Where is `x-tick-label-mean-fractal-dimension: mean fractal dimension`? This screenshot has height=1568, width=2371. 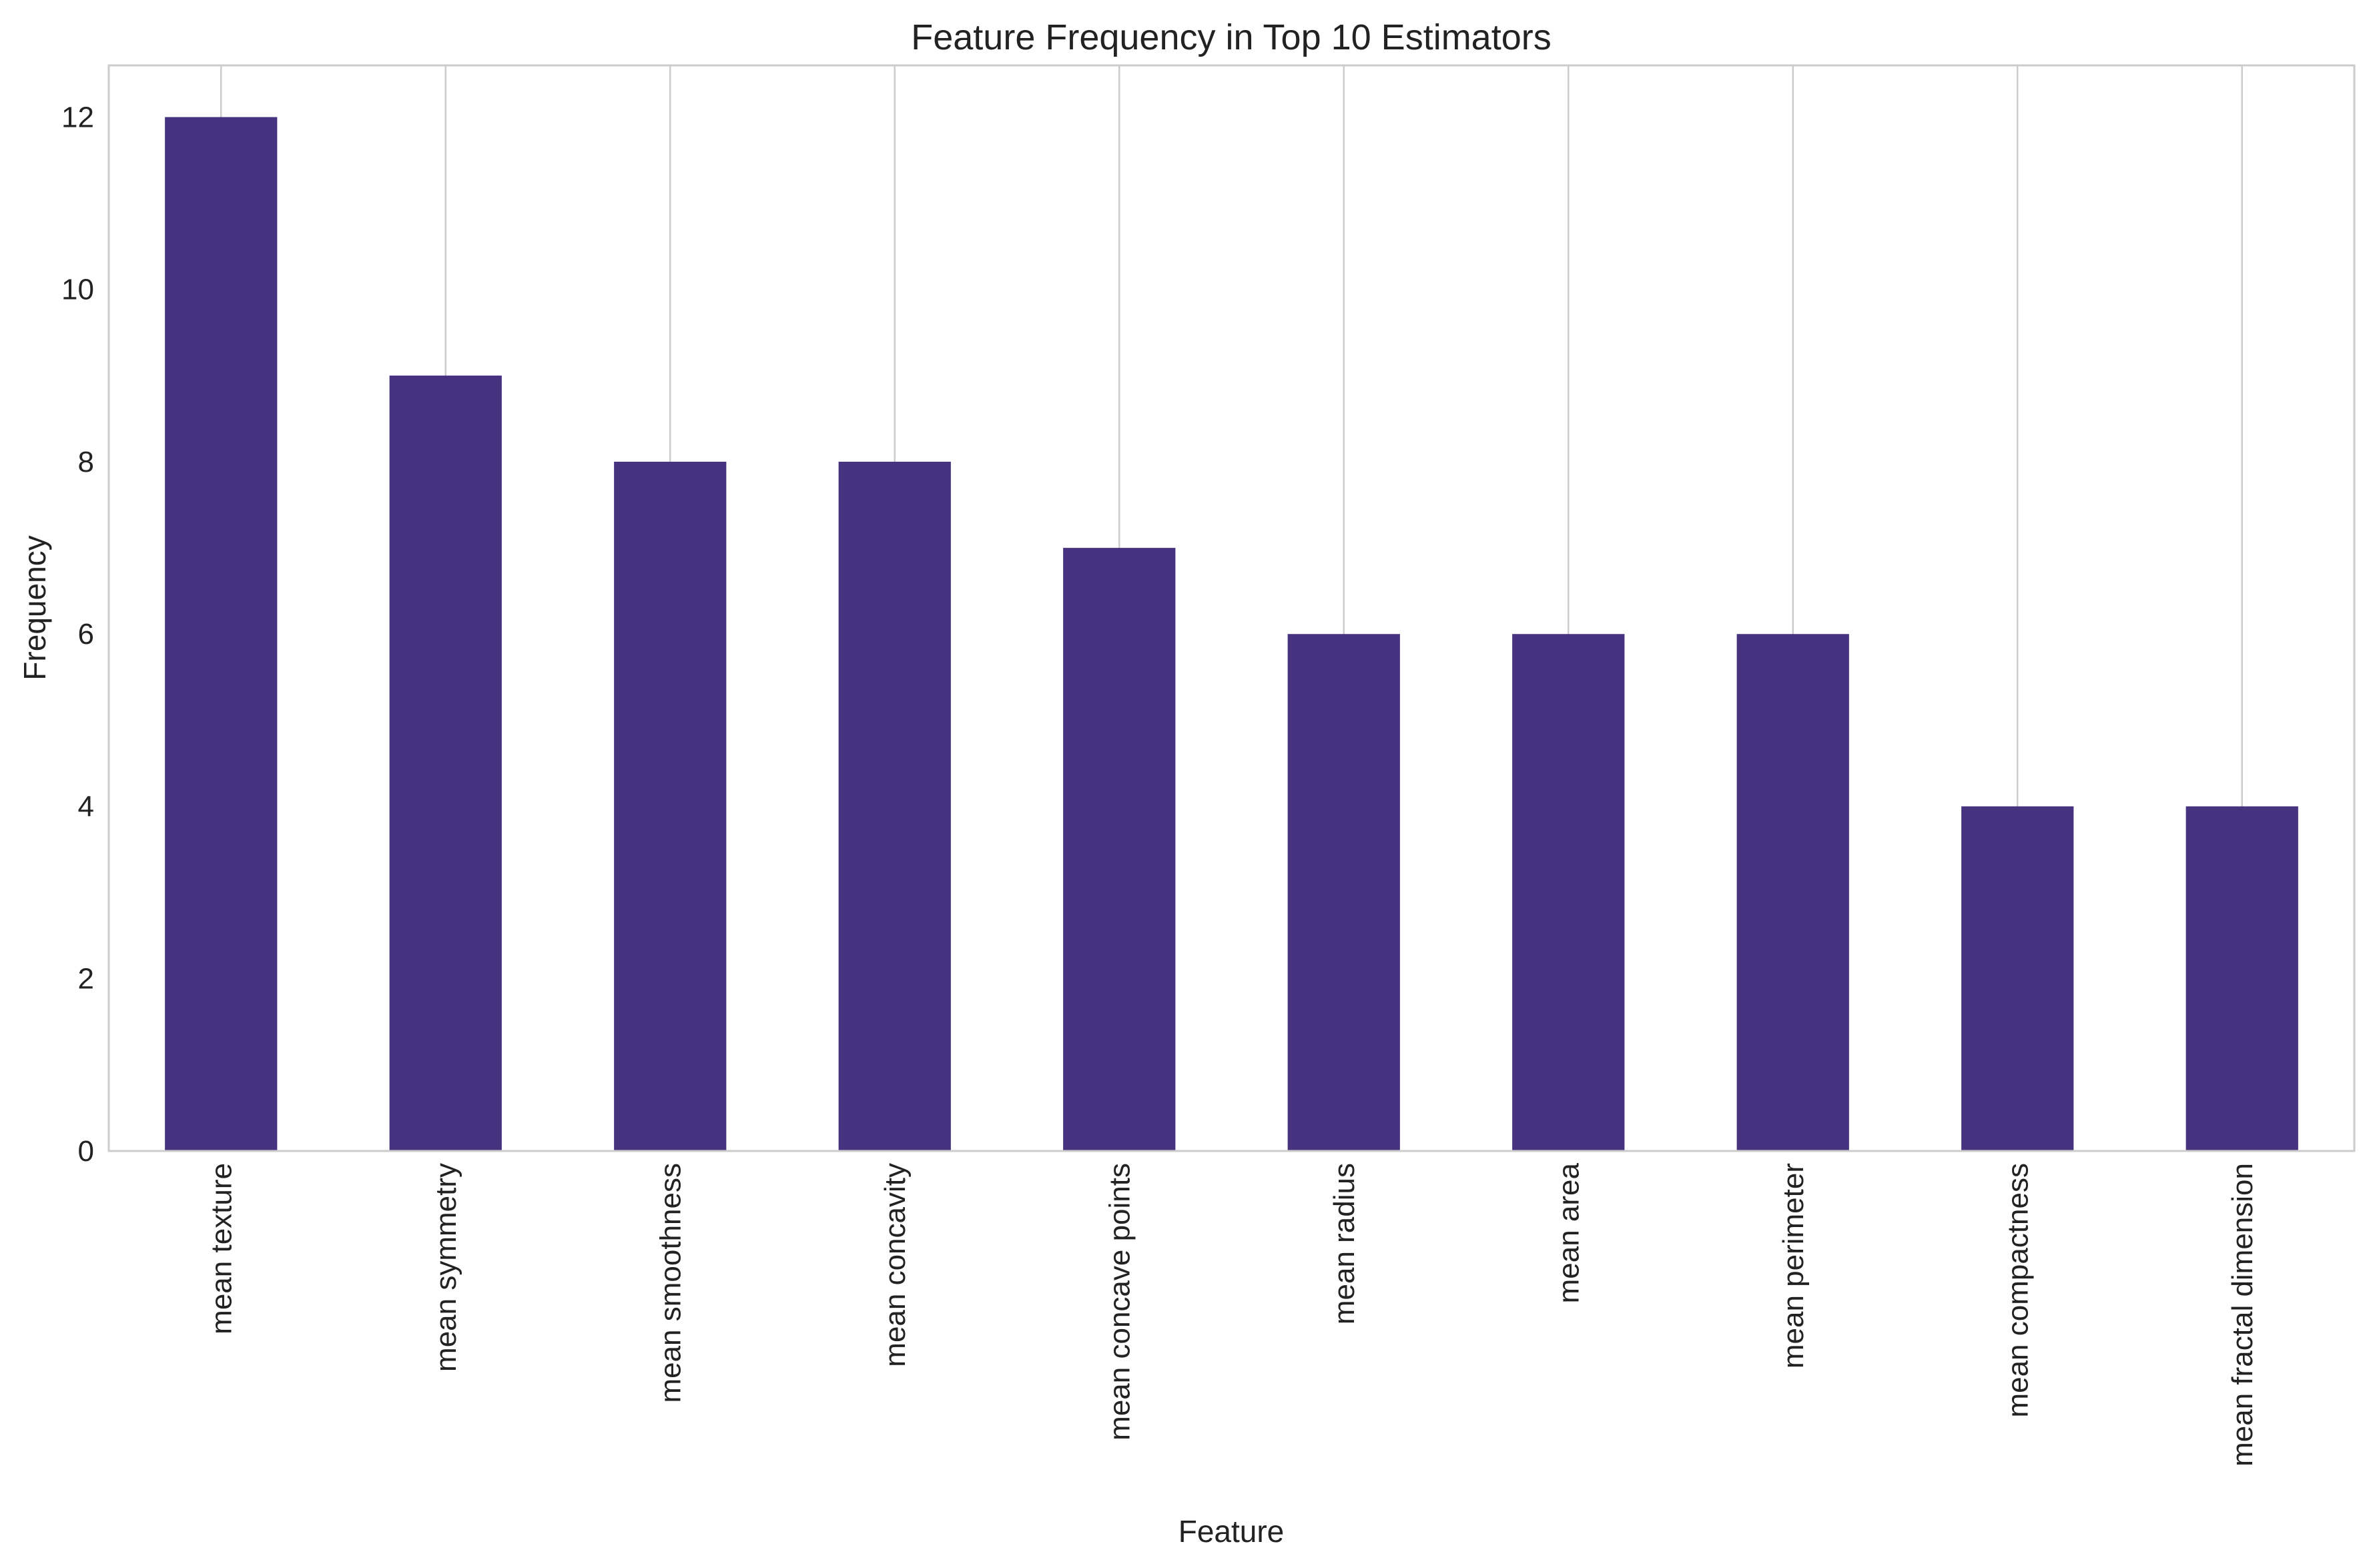
x-tick-label-mean-fractal-dimension: mean fractal dimension is located at coordinates (2242, 1315).